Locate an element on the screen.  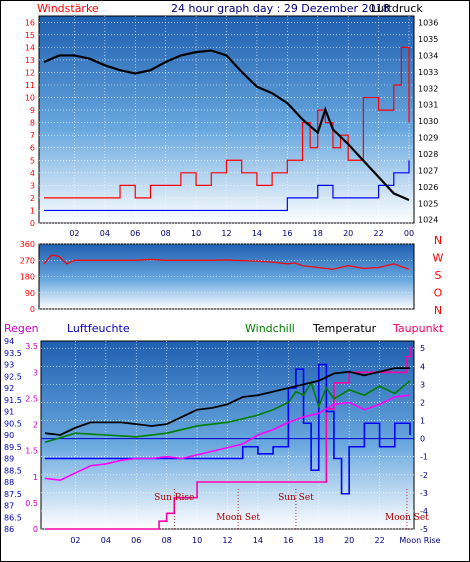
hour-tick-label: 20 is located at coordinates (348, 233).